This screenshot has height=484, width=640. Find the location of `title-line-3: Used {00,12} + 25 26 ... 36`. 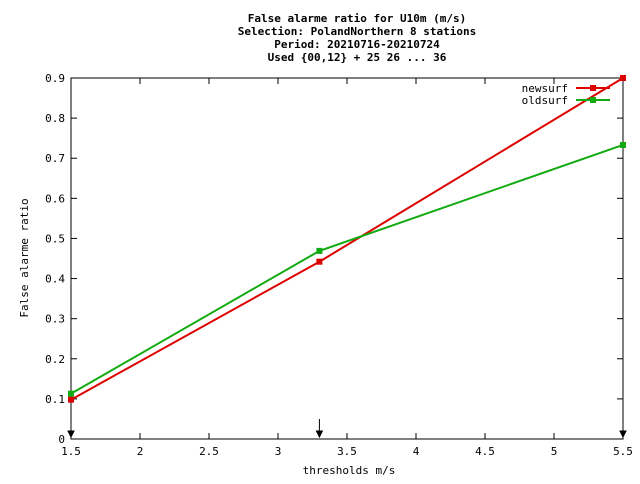

title-line-3: Used {00,12} + 25 26 ... 36 is located at coordinates (357, 57).